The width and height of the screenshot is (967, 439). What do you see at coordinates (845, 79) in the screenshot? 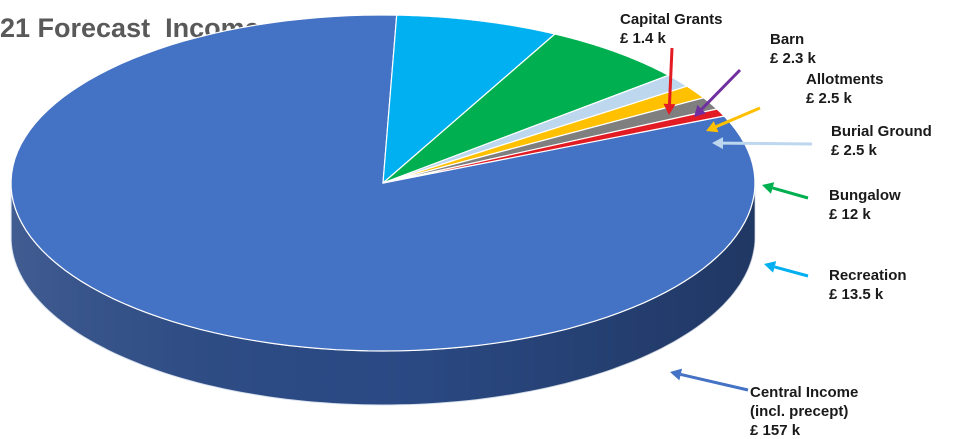
I see `label-allotments-line-1: Allotments` at bounding box center [845, 79].